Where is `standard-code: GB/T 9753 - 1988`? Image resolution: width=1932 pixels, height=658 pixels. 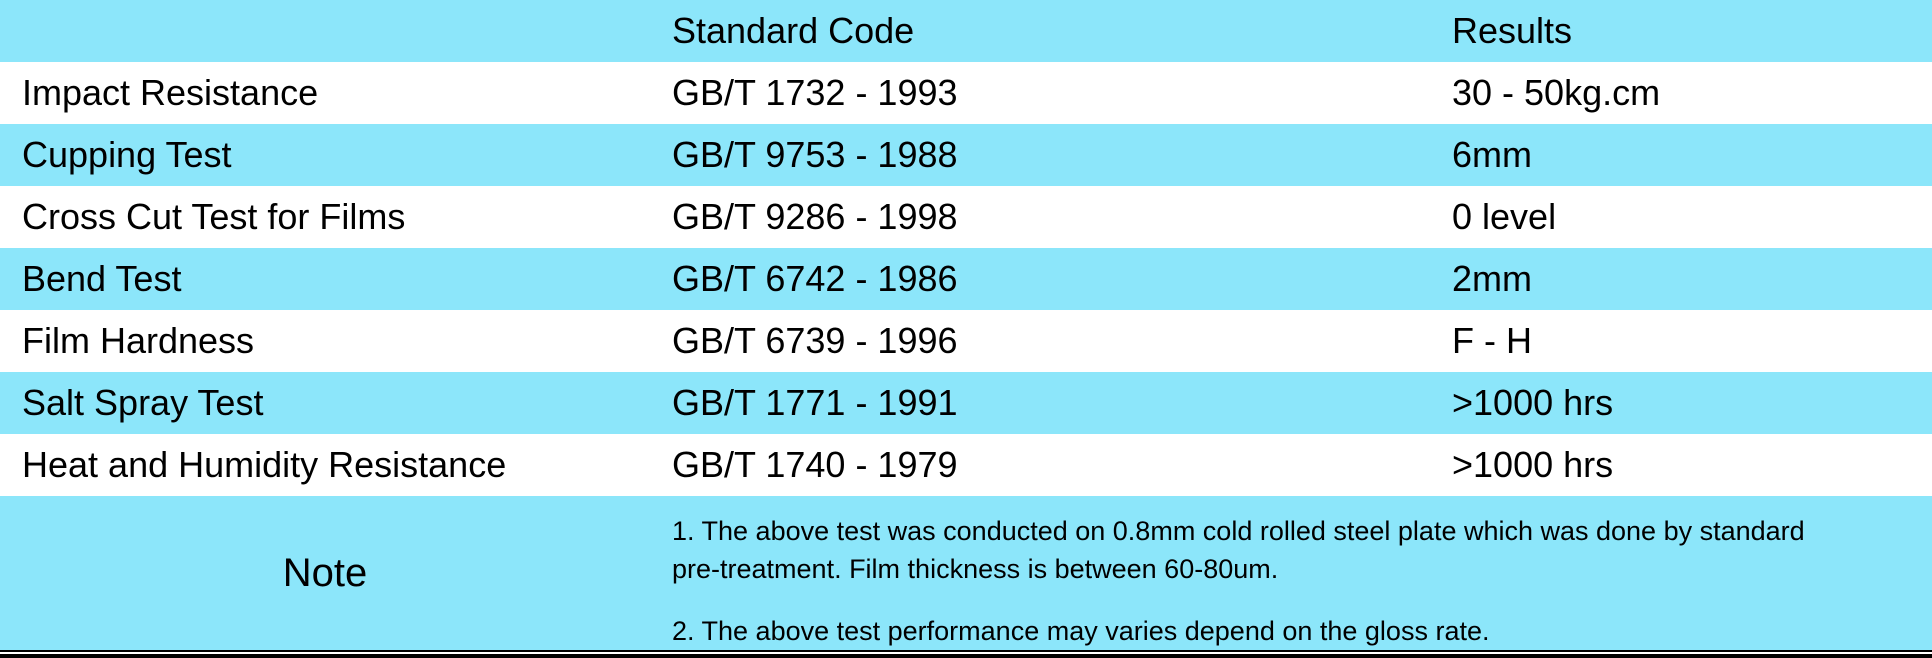
standard-code: GB/T 9753 - 1988 is located at coordinates (815, 154).